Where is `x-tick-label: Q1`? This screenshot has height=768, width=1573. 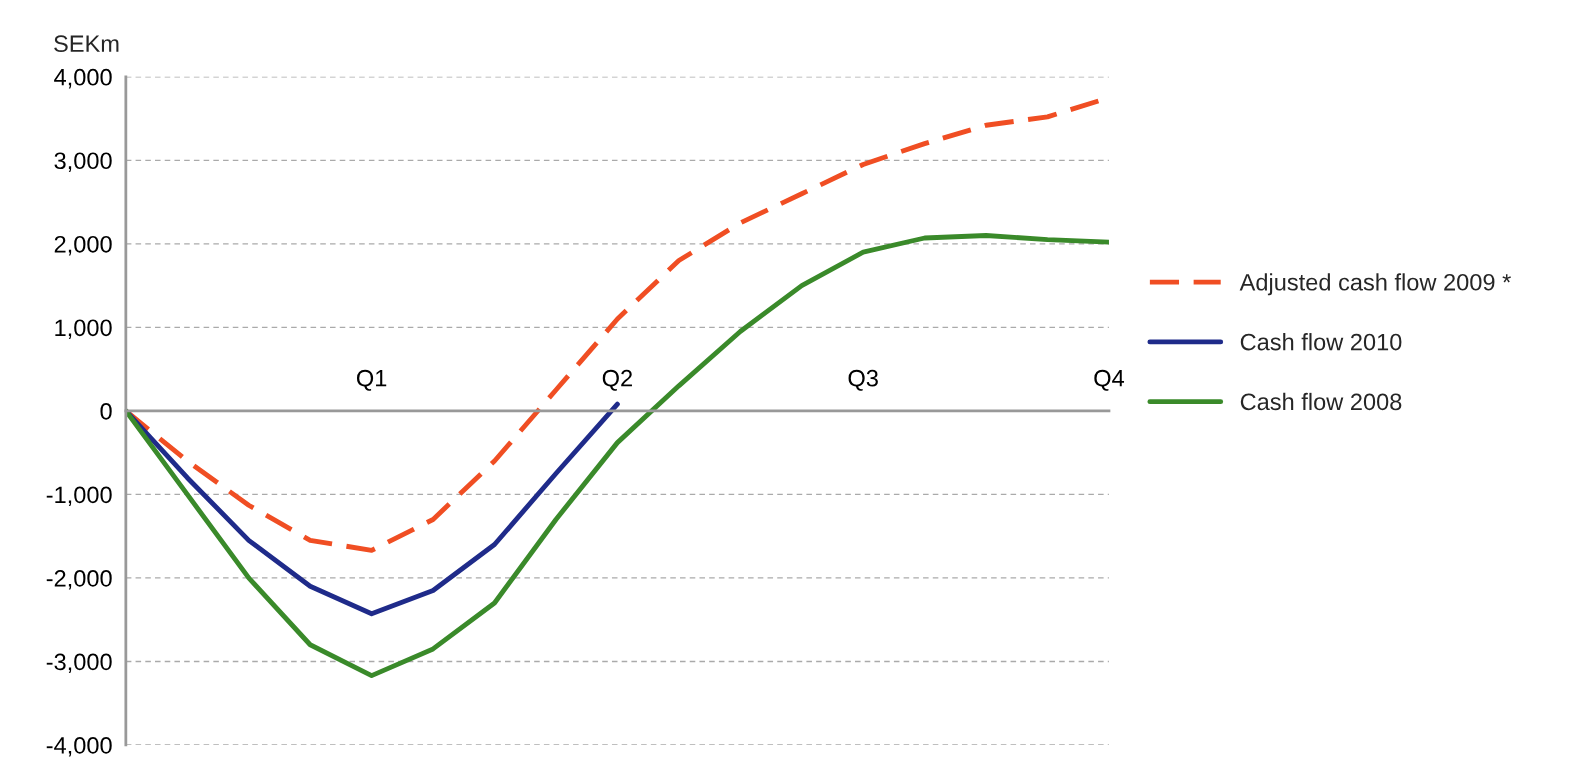 x-tick-label: Q1 is located at coordinates (371, 380).